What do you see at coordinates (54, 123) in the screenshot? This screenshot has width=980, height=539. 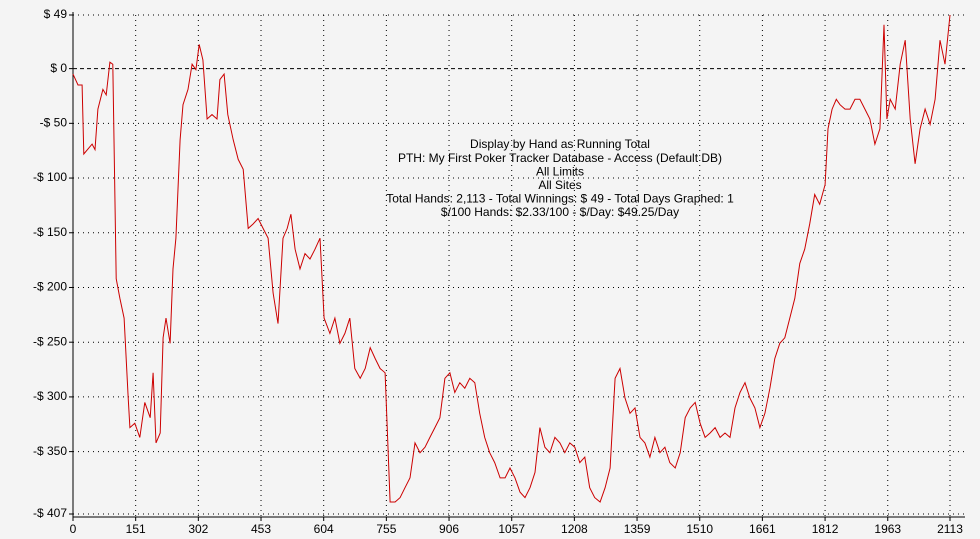 I see `y-tick-label: -$ 50` at bounding box center [54, 123].